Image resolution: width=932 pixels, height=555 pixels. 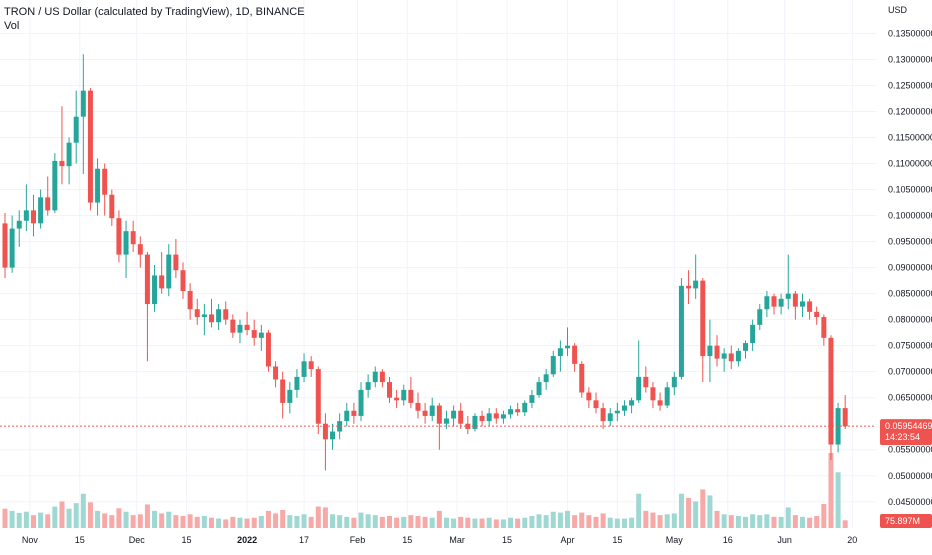 I want to click on last-price-badge, so click(x=906, y=432).